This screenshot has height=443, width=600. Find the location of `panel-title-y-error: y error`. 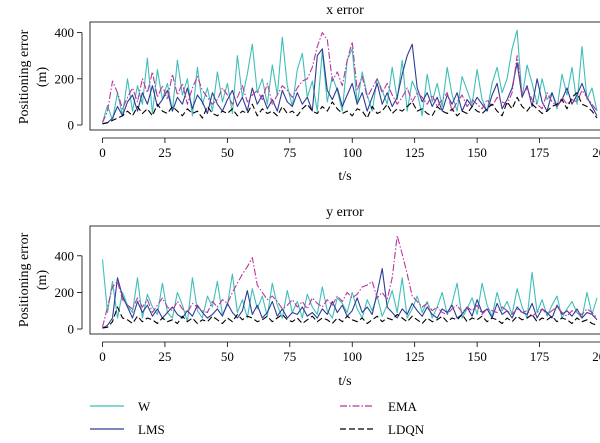

panel-title-y-error: y error is located at coordinates (345, 212).